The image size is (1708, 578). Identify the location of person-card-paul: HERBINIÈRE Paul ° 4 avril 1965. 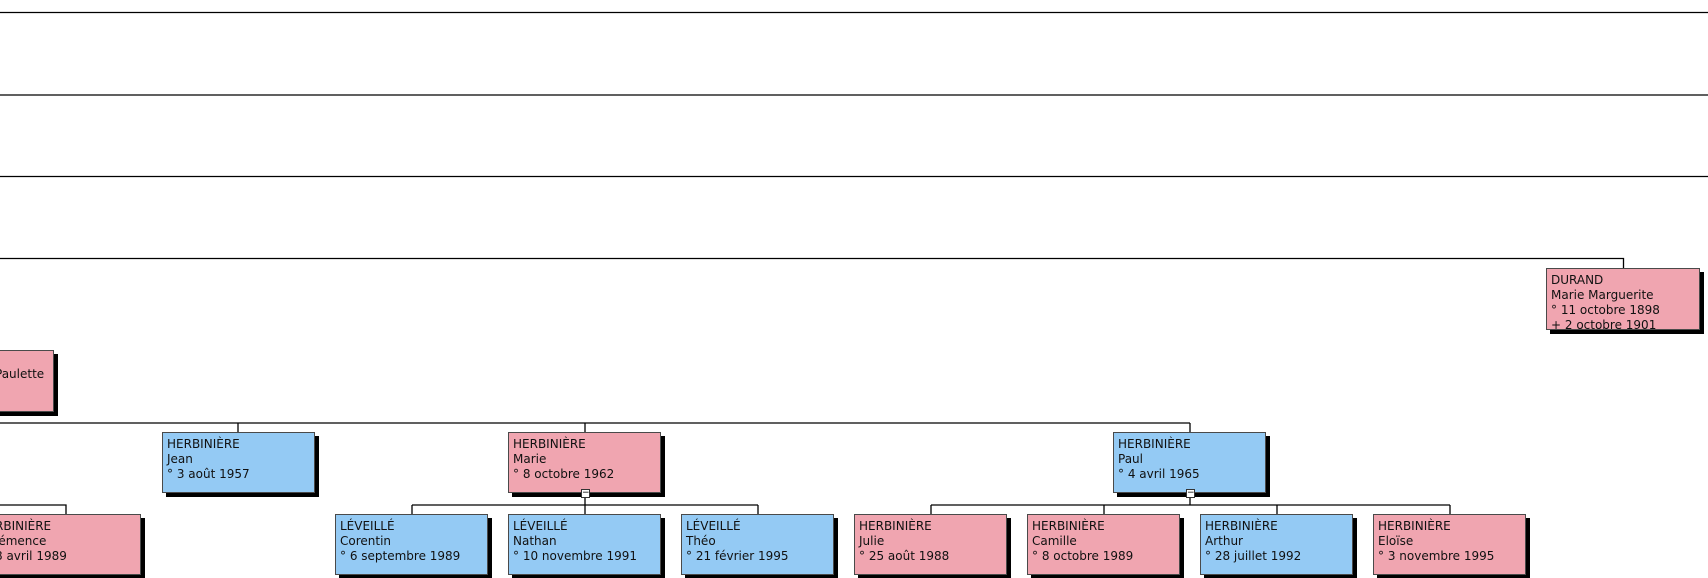
(1189, 462).